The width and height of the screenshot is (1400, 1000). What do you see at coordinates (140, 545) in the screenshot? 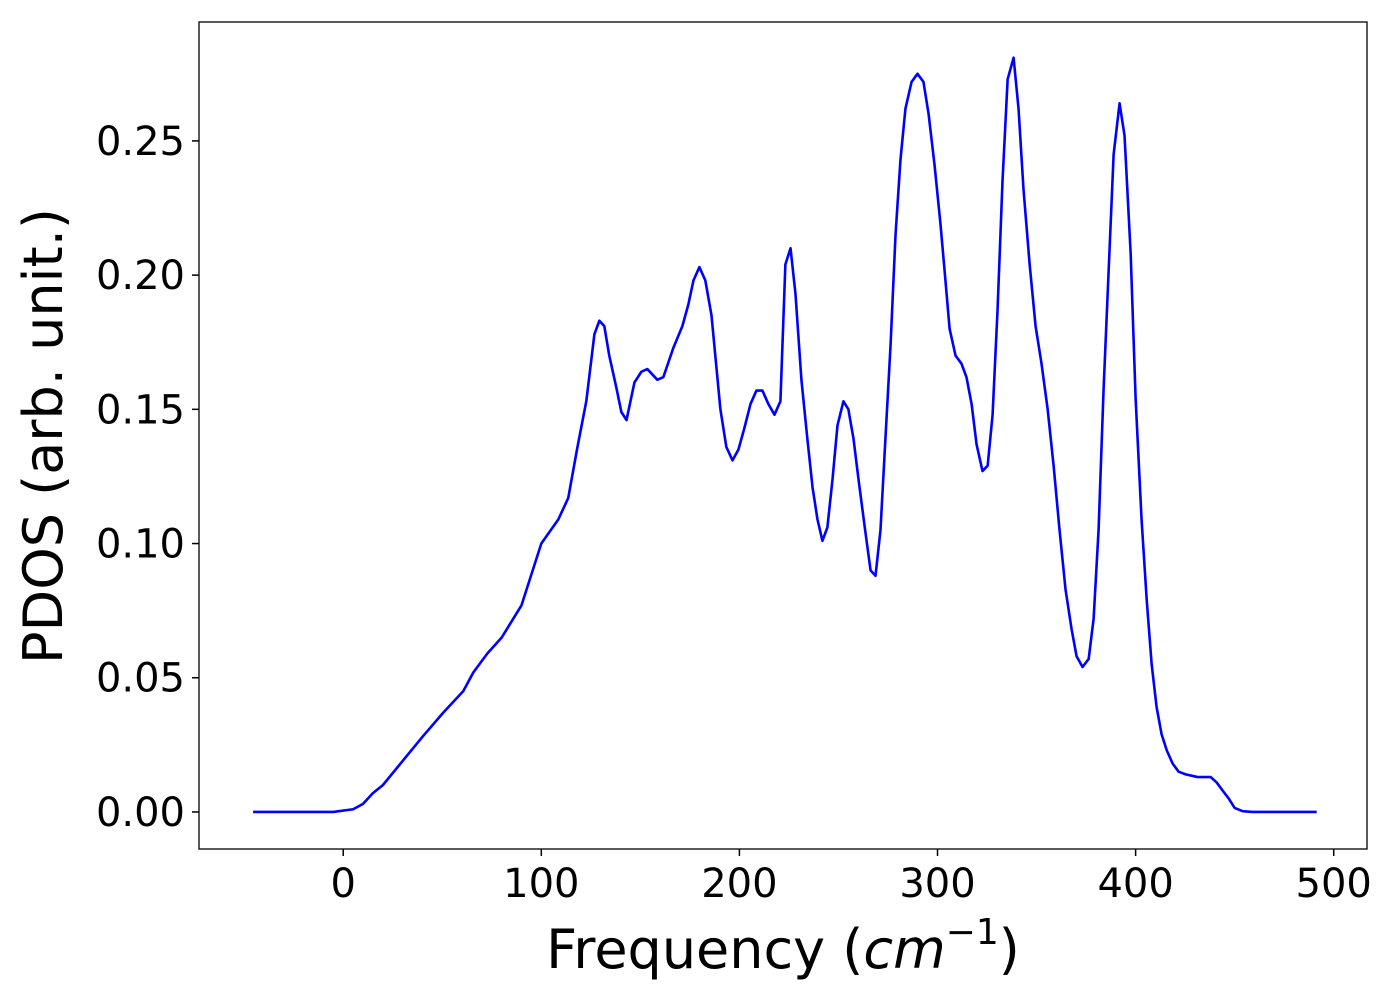
I see `y-tick-label: 0.10` at bounding box center [140, 545].